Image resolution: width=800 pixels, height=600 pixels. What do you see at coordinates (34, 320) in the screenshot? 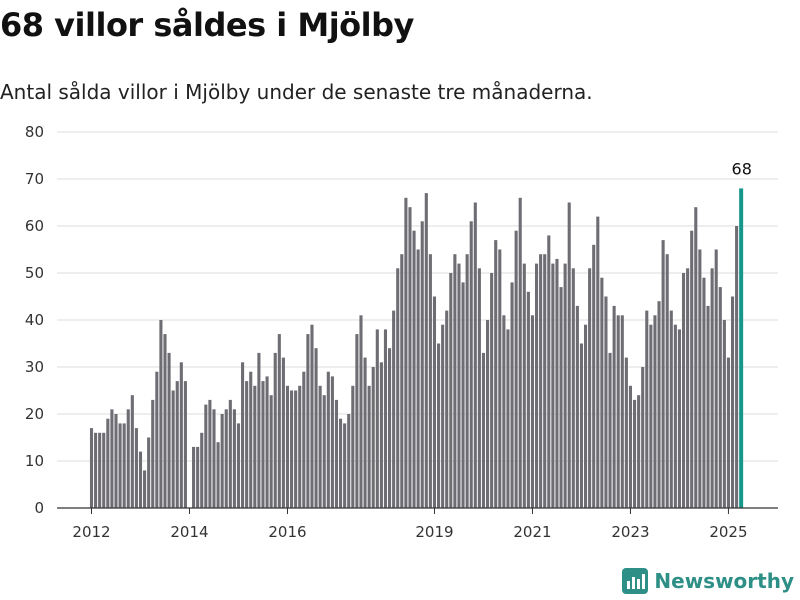
I see `y-tick-label: 40` at bounding box center [34, 320].